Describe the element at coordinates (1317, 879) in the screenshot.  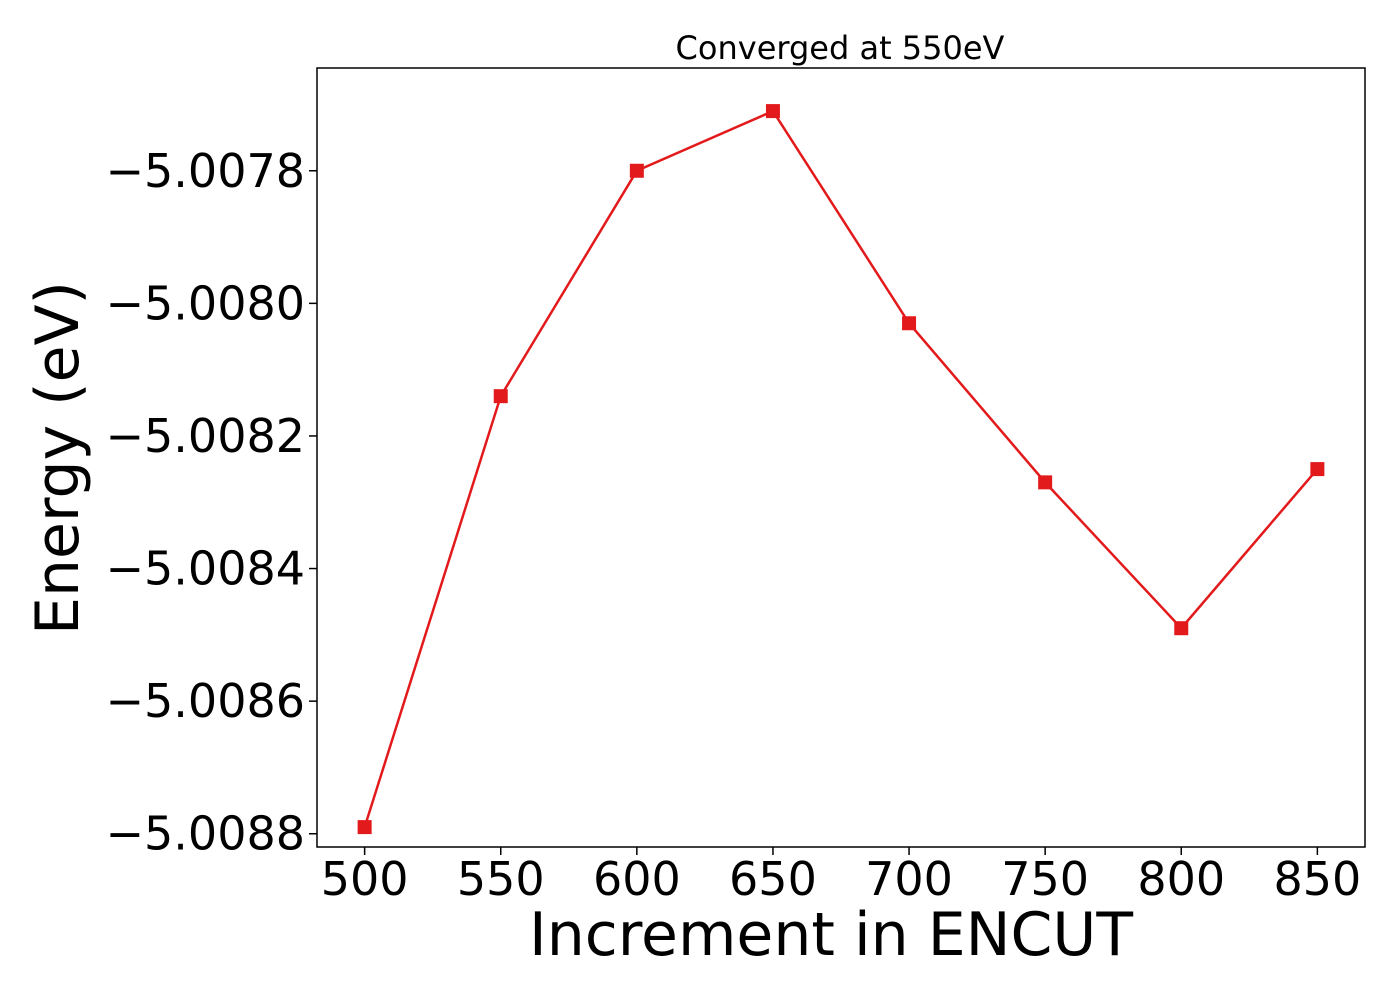
I see `x-tick-label: 850` at that location.